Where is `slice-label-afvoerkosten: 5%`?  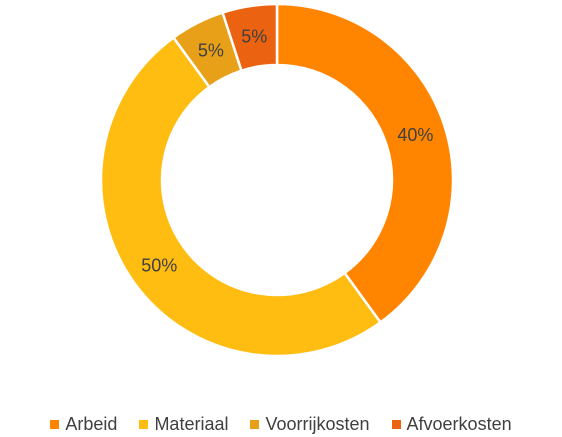 slice-label-afvoerkosten: 5% is located at coordinates (254, 36).